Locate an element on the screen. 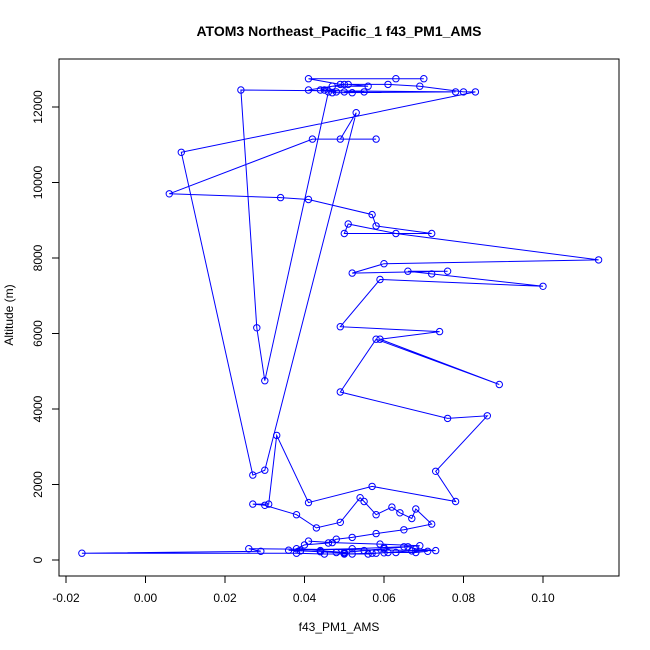 The width and height of the screenshot is (650, 650). x-tick-label: 0.00 is located at coordinates (146, 598).